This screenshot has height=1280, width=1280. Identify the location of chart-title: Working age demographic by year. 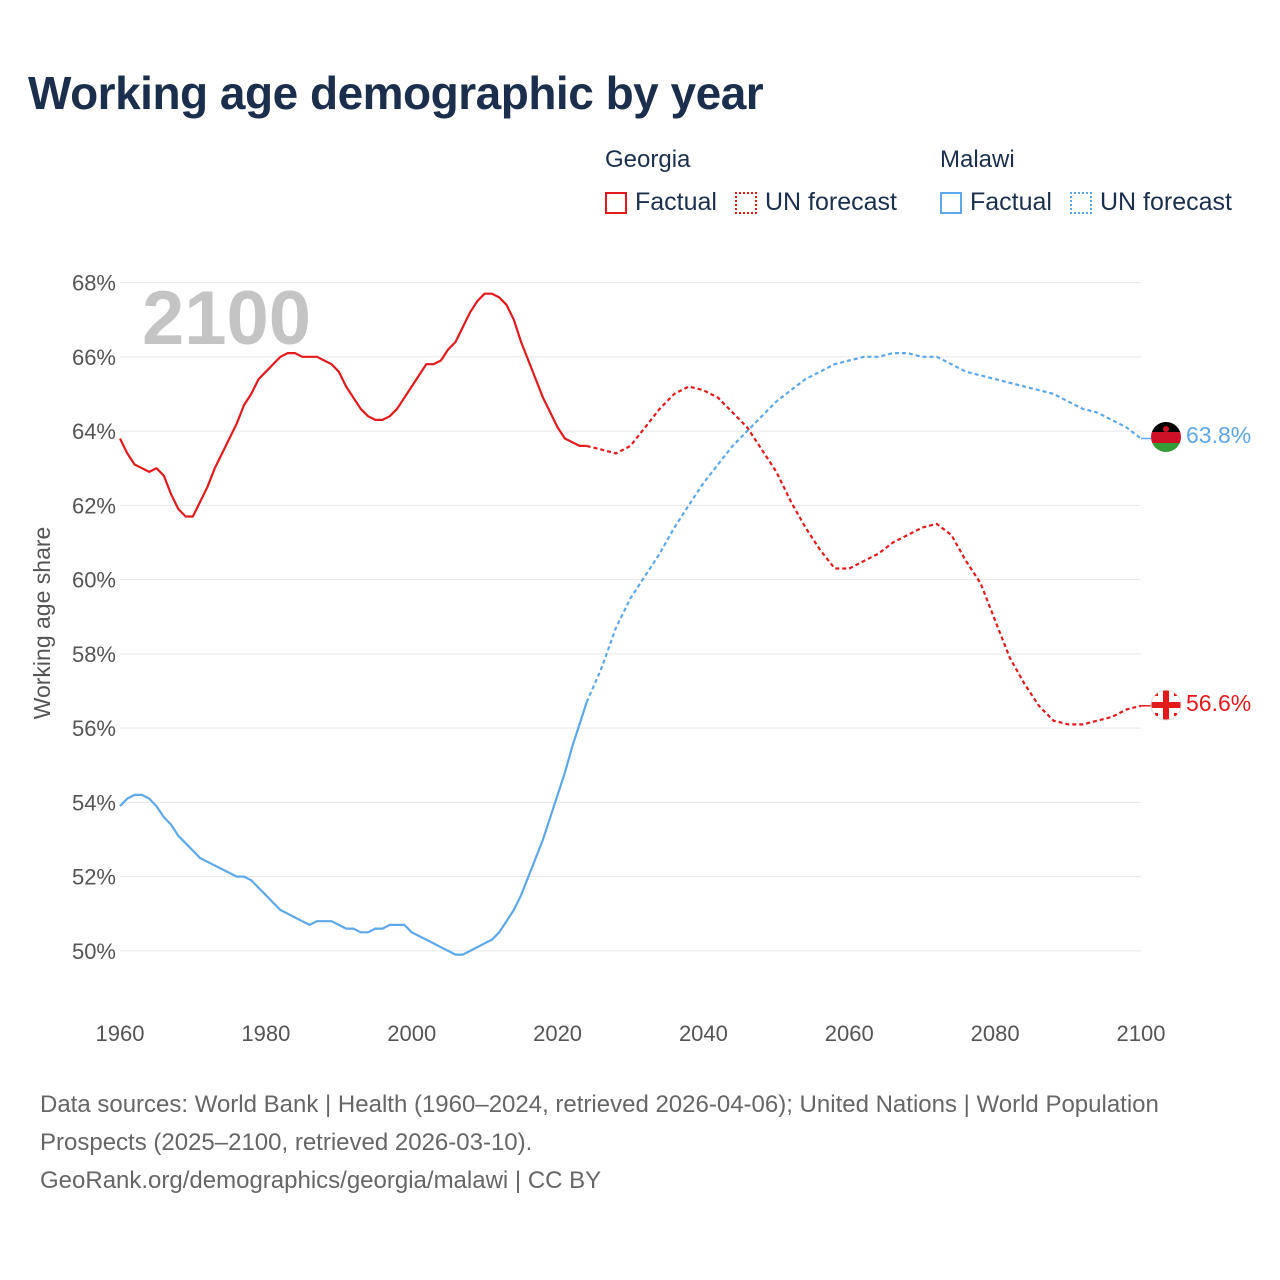
(396, 93).